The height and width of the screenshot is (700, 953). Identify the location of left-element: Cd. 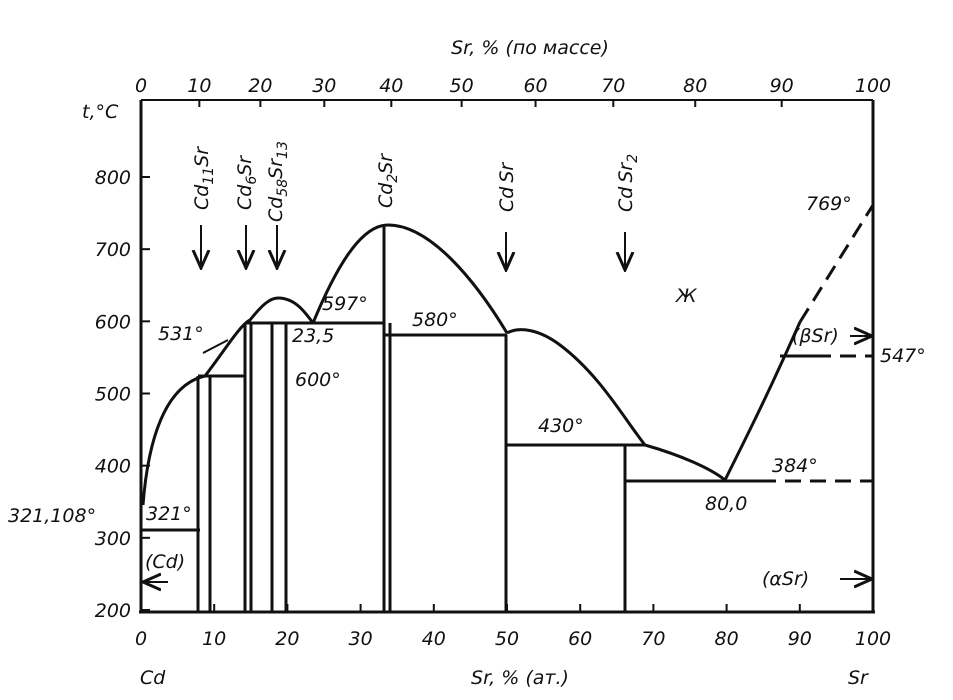
(153, 678).